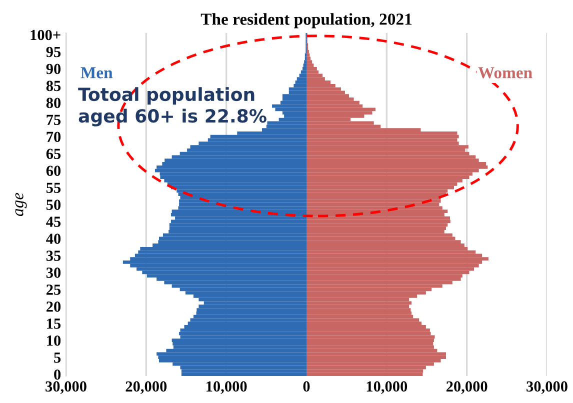  Describe the element at coordinates (53, 289) in the screenshot. I see `y-tick-label: 25` at that location.